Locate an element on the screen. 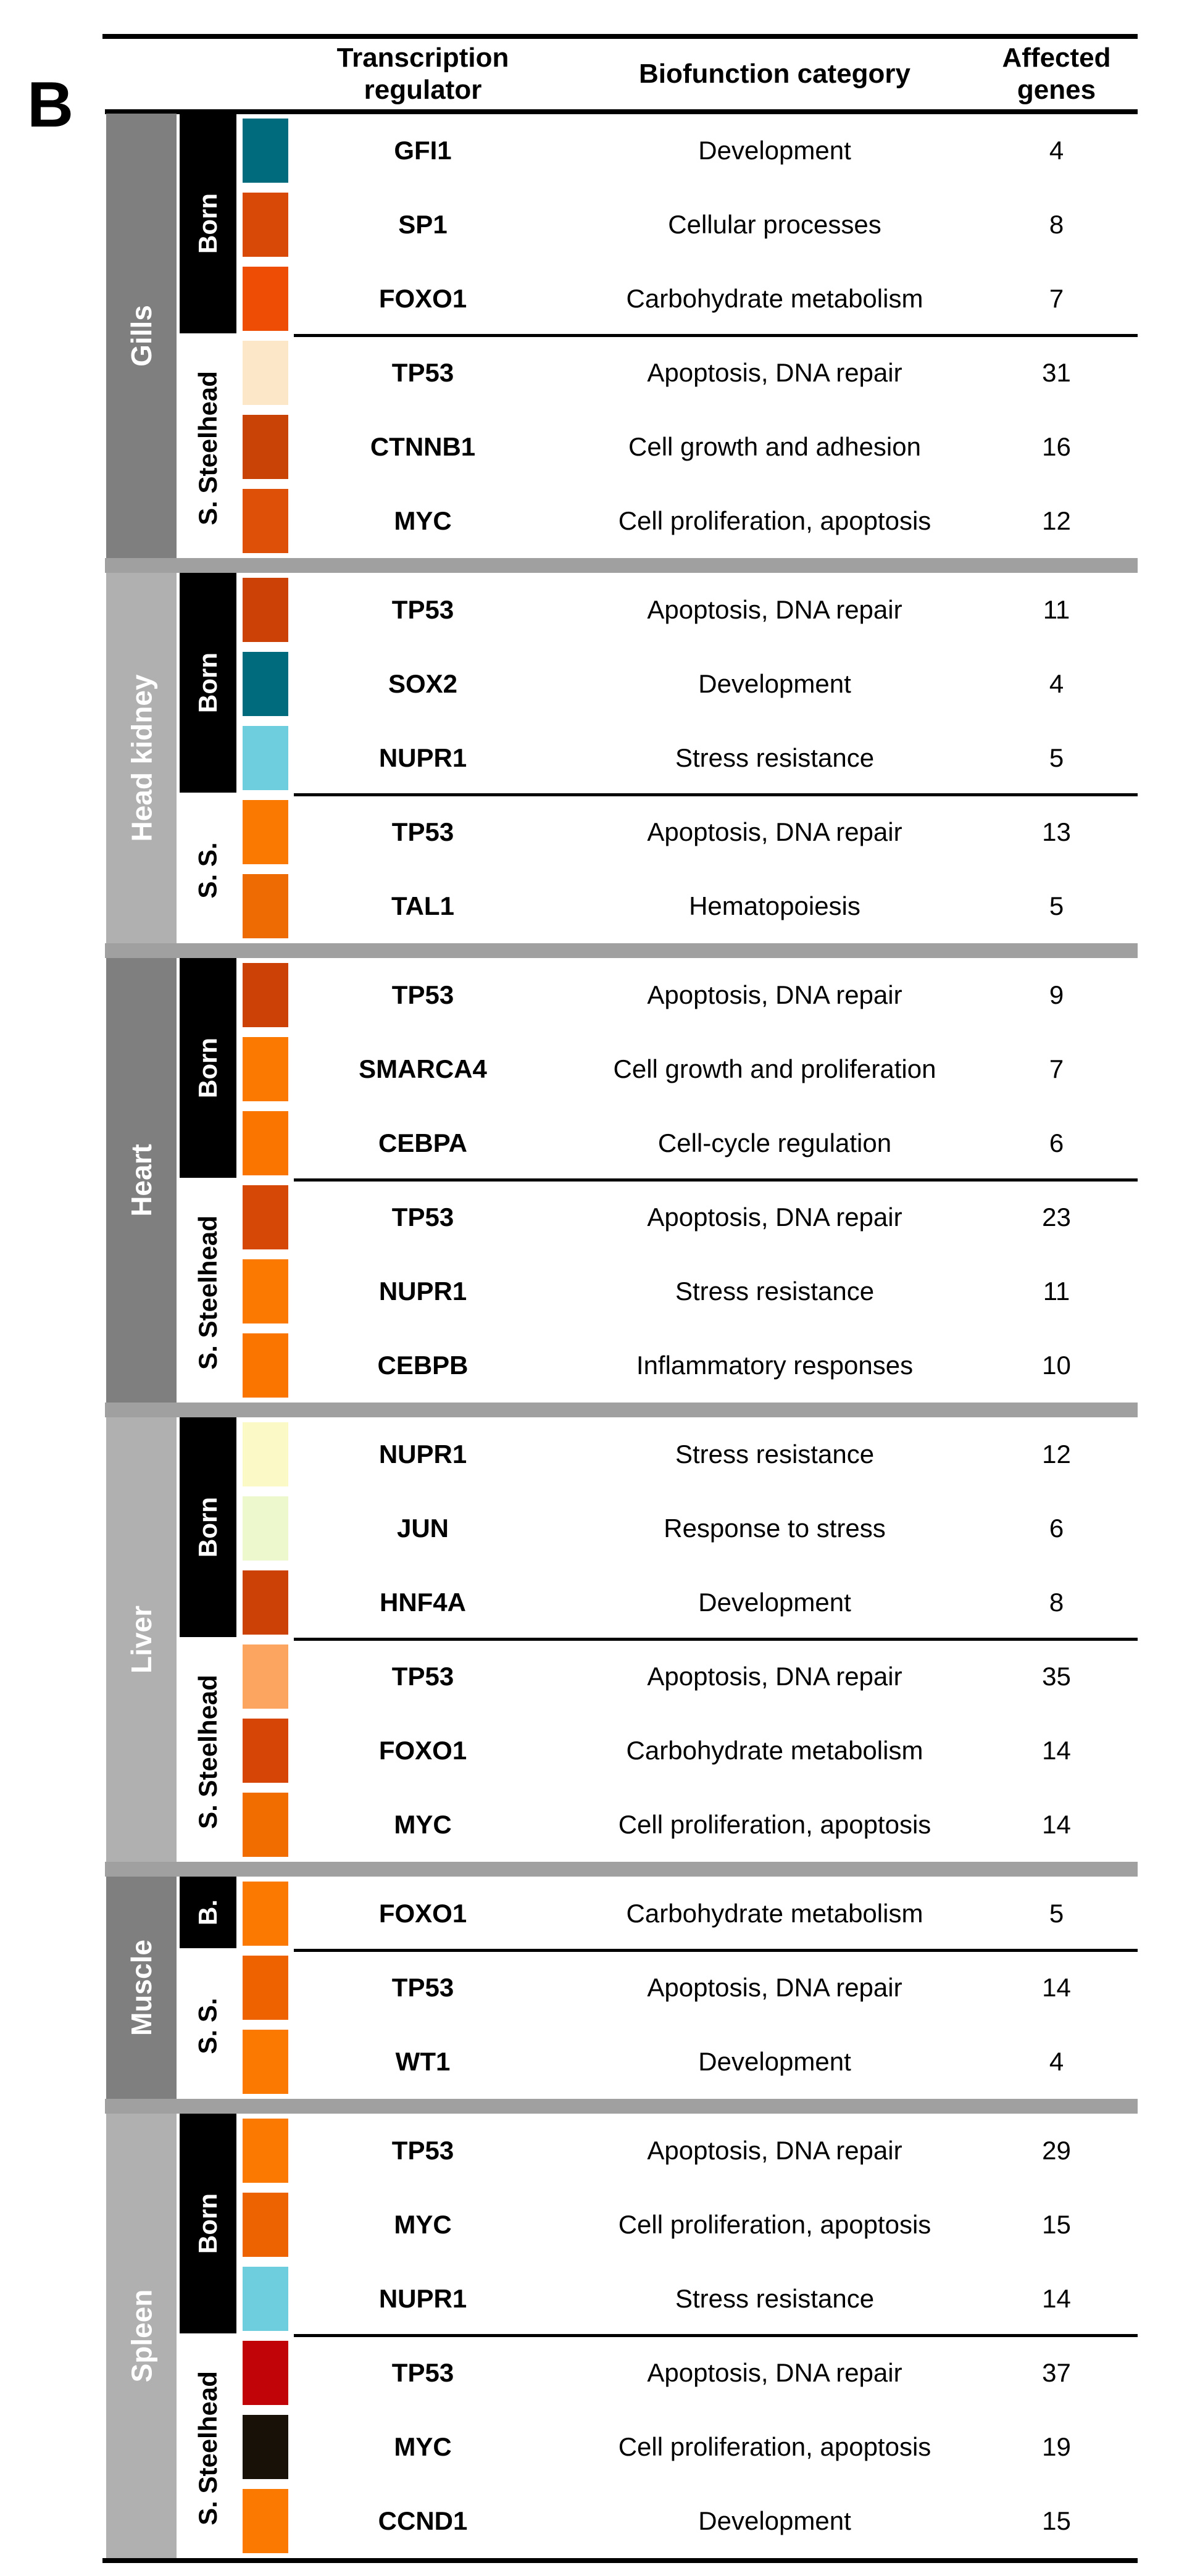 The height and width of the screenshot is (2576, 1179). tissue-bar: Liver is located at coordinates (141, 1640).